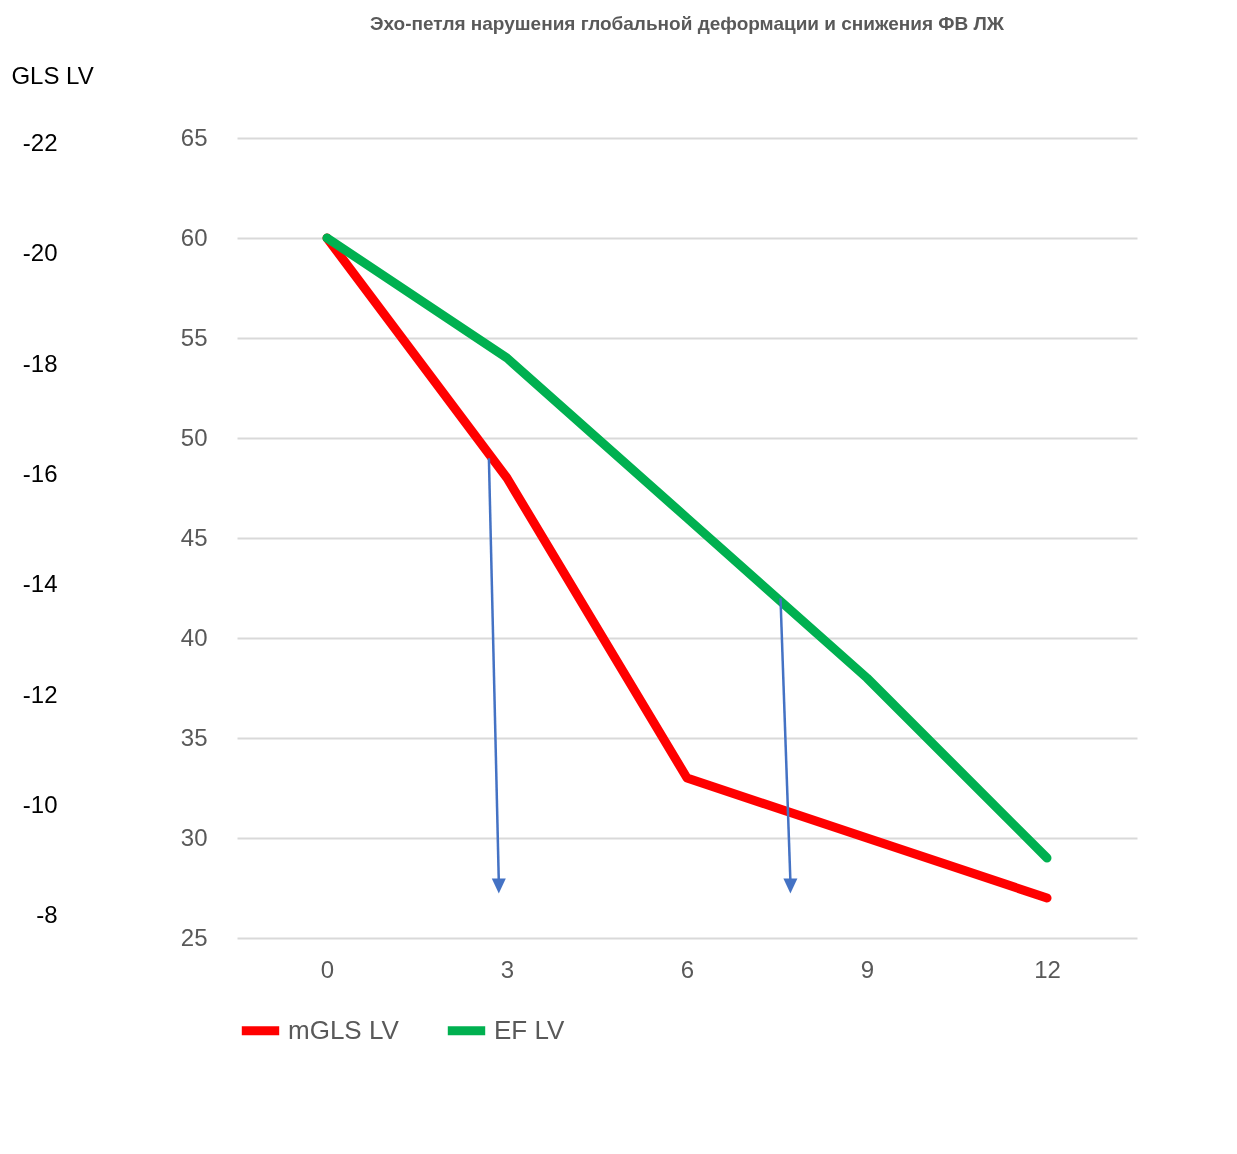 The height and width of the screenshot is (1154, 1237). What do you see at coordinates (40, 584) in the screenshot?
I see `y2-tick-label: -14` at bounding box center [40, 584].